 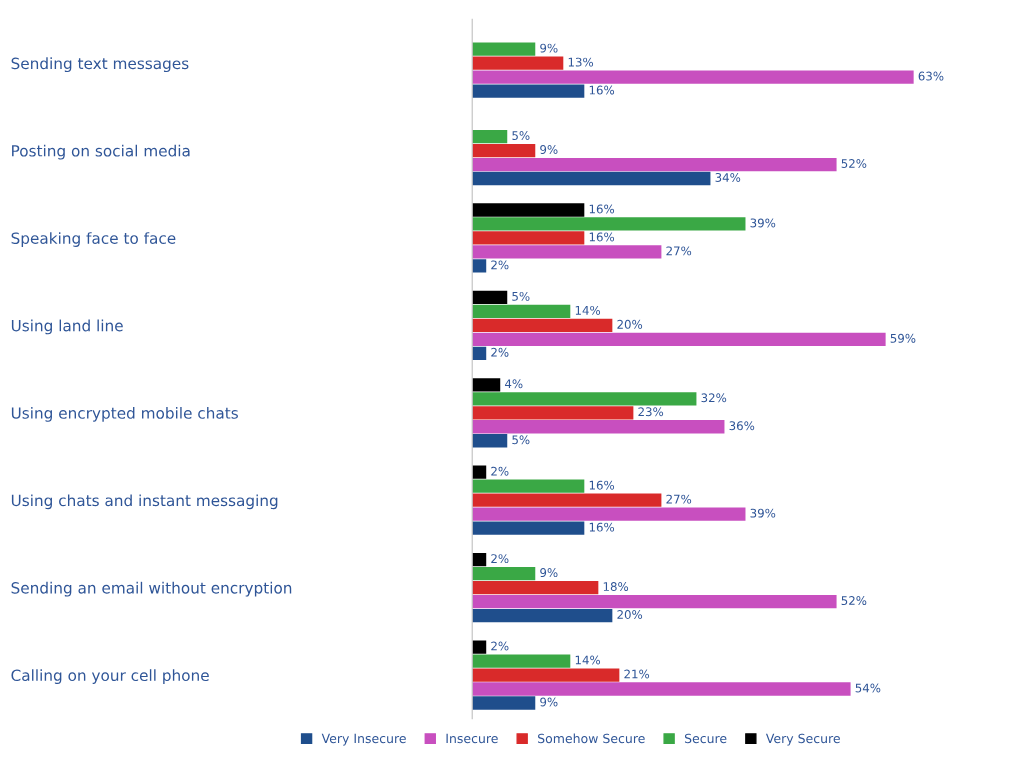 What do you see at coordinates (581, 62) in the screenshot?
I see `data-label: 13%` at bounding box center [581, 62].